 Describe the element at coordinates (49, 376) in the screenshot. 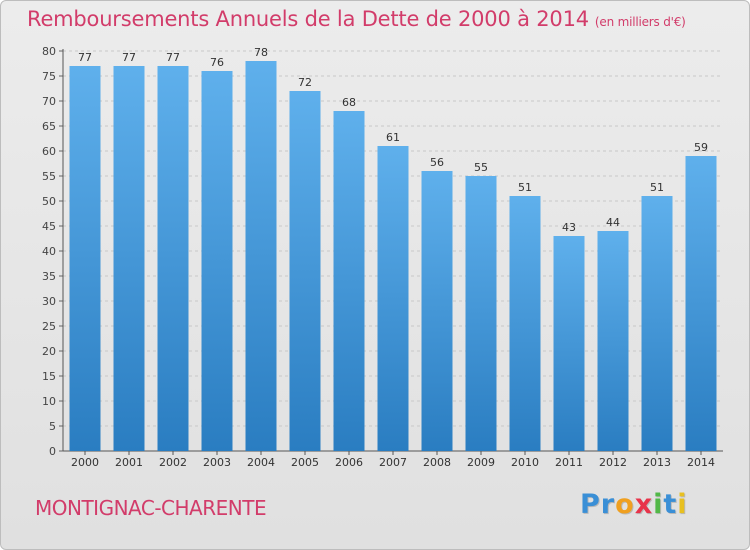

I see `y-tick-label: 15` at that location.